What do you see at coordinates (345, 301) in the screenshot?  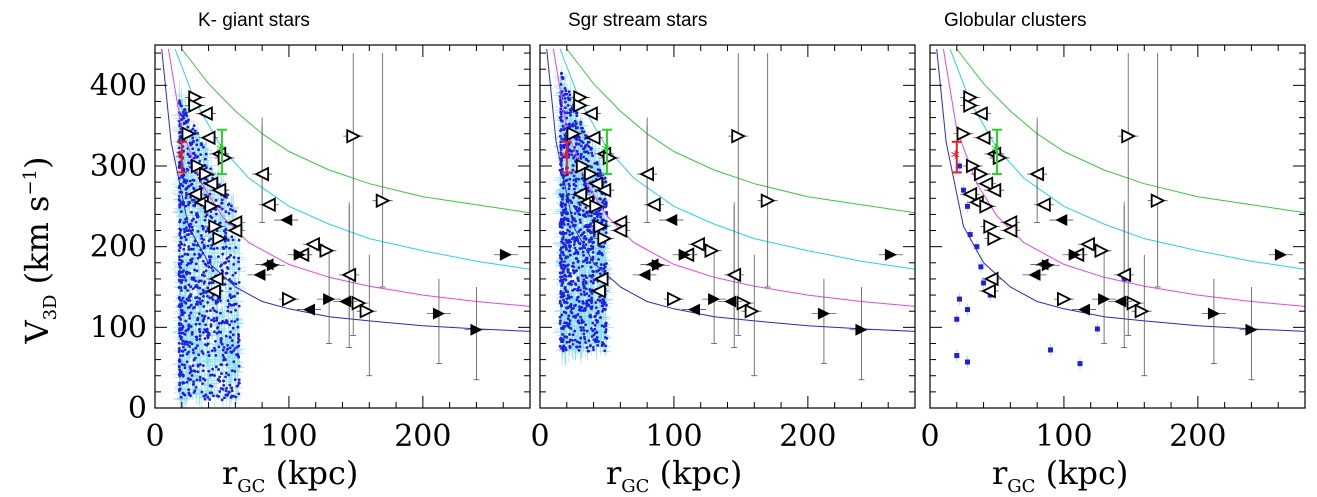 I see `filled-triangle-marker` at bounding box center [345, 301].